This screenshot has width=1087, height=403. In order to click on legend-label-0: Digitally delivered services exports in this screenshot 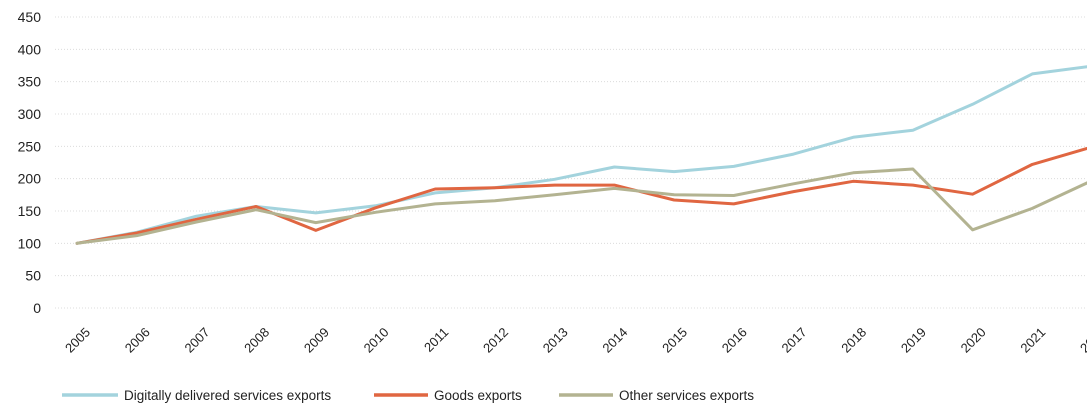, I will do `click(227, 395)`.